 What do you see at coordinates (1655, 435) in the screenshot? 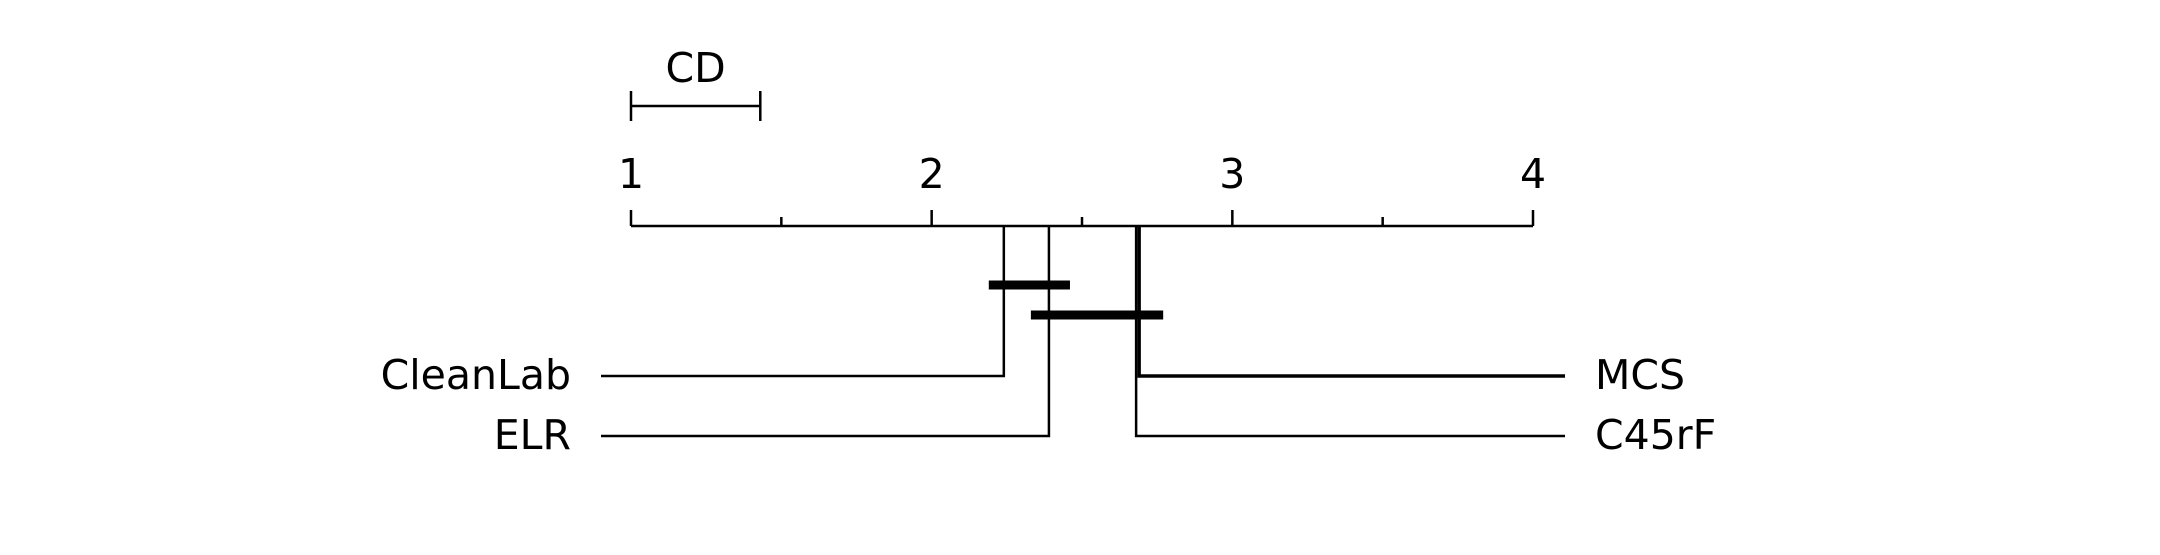
I see `method-label: C45rF` at bounding box center [1655, 435].